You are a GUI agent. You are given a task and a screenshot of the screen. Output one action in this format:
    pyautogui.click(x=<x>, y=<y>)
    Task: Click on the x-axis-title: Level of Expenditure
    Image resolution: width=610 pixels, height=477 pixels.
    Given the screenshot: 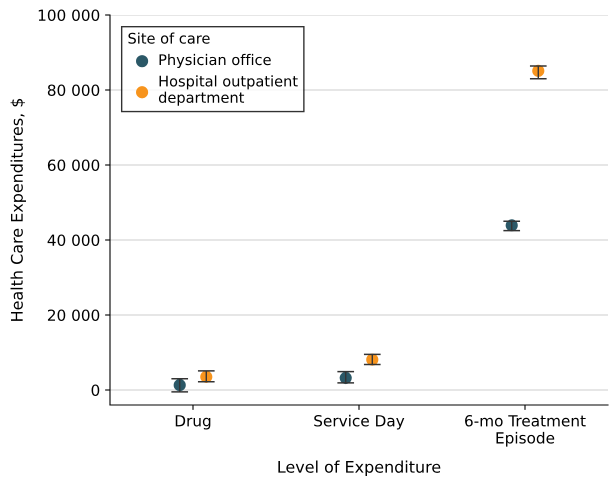 What is the action you would take?
    pyautogui.click(x=359, y=468)
    